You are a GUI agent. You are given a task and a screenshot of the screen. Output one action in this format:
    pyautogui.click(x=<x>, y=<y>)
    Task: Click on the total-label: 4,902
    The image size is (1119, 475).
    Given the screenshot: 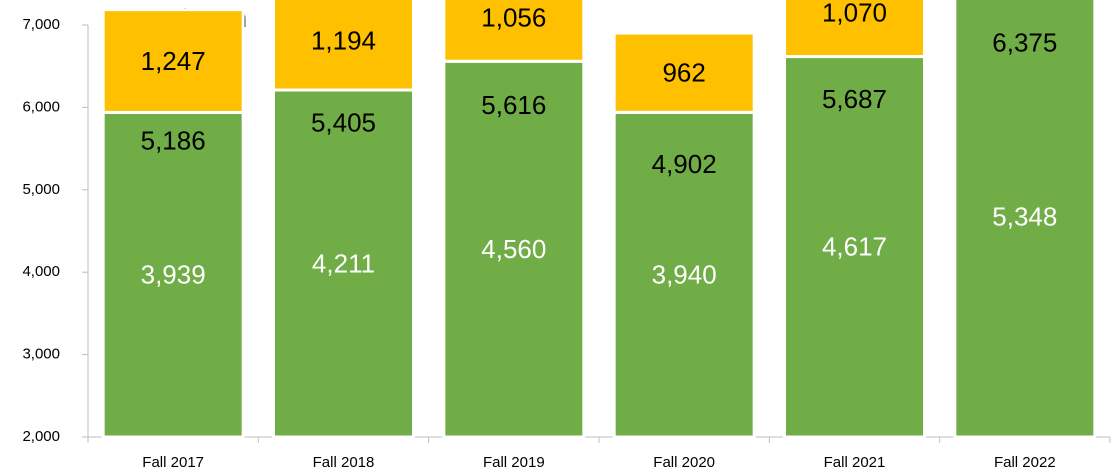 What is the action you would take?
    pyautogui.click(x=684, y=164)
    